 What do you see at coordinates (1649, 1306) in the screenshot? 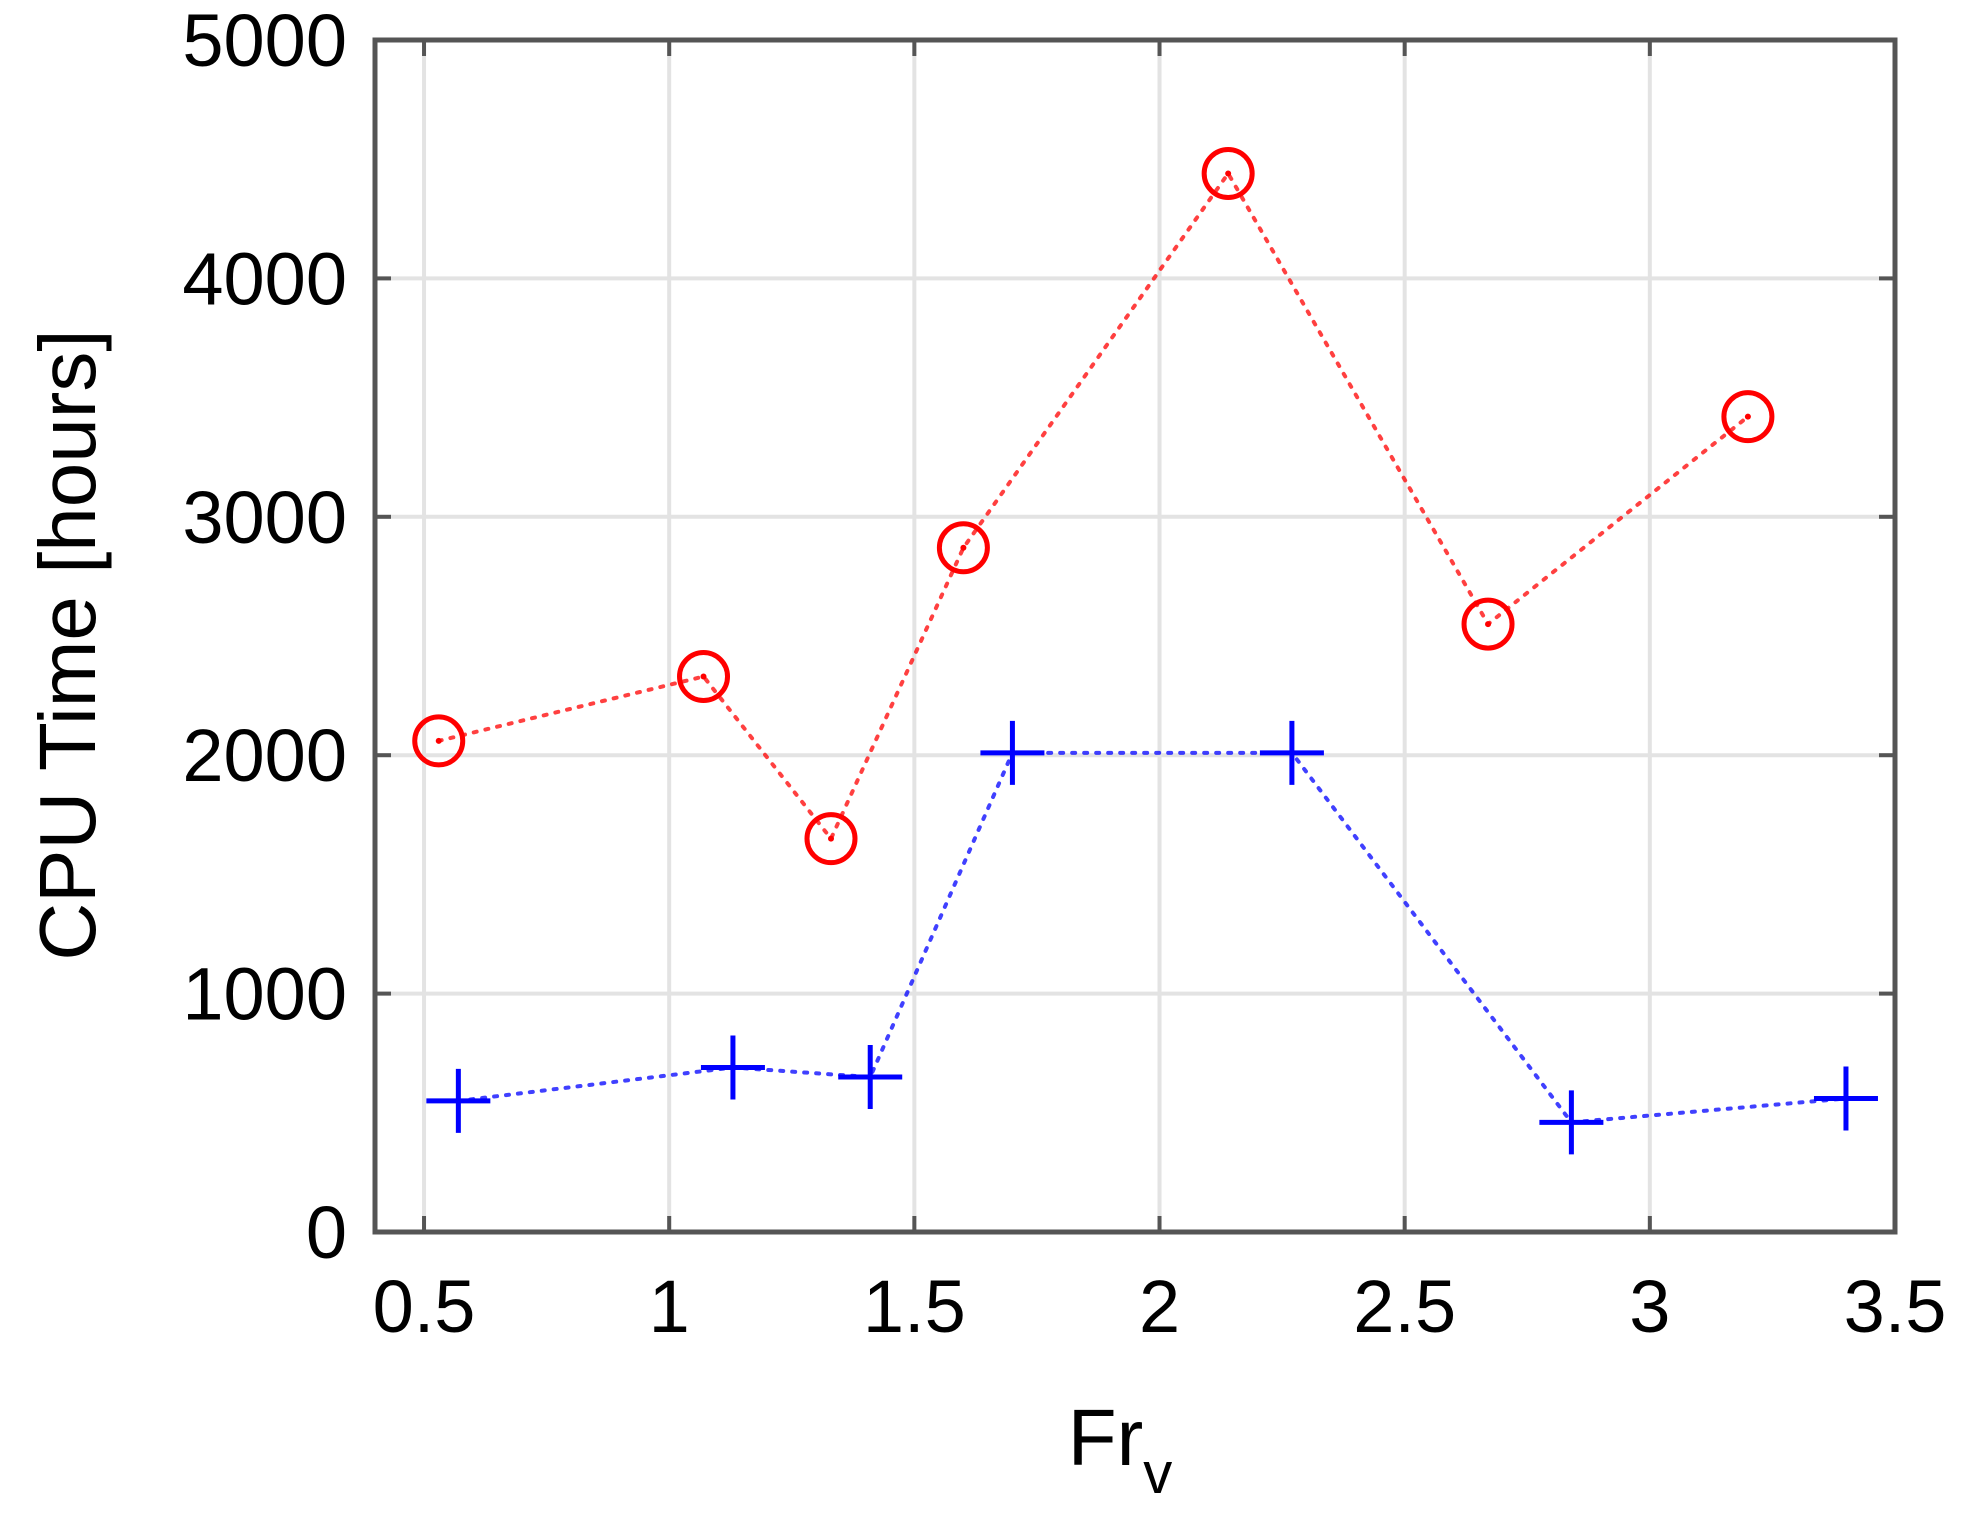
I see `x-tick-label: 3` at bounding box center [1649, 1306].